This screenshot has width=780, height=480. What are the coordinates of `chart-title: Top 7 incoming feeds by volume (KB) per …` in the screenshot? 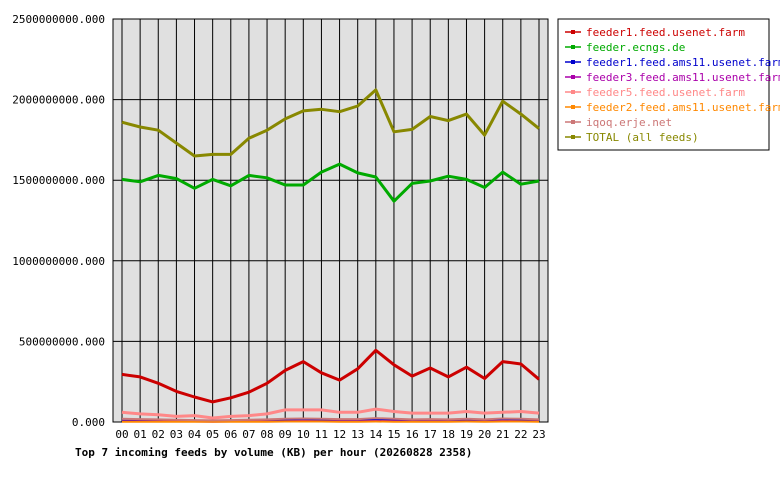 It's located at (273, 452).